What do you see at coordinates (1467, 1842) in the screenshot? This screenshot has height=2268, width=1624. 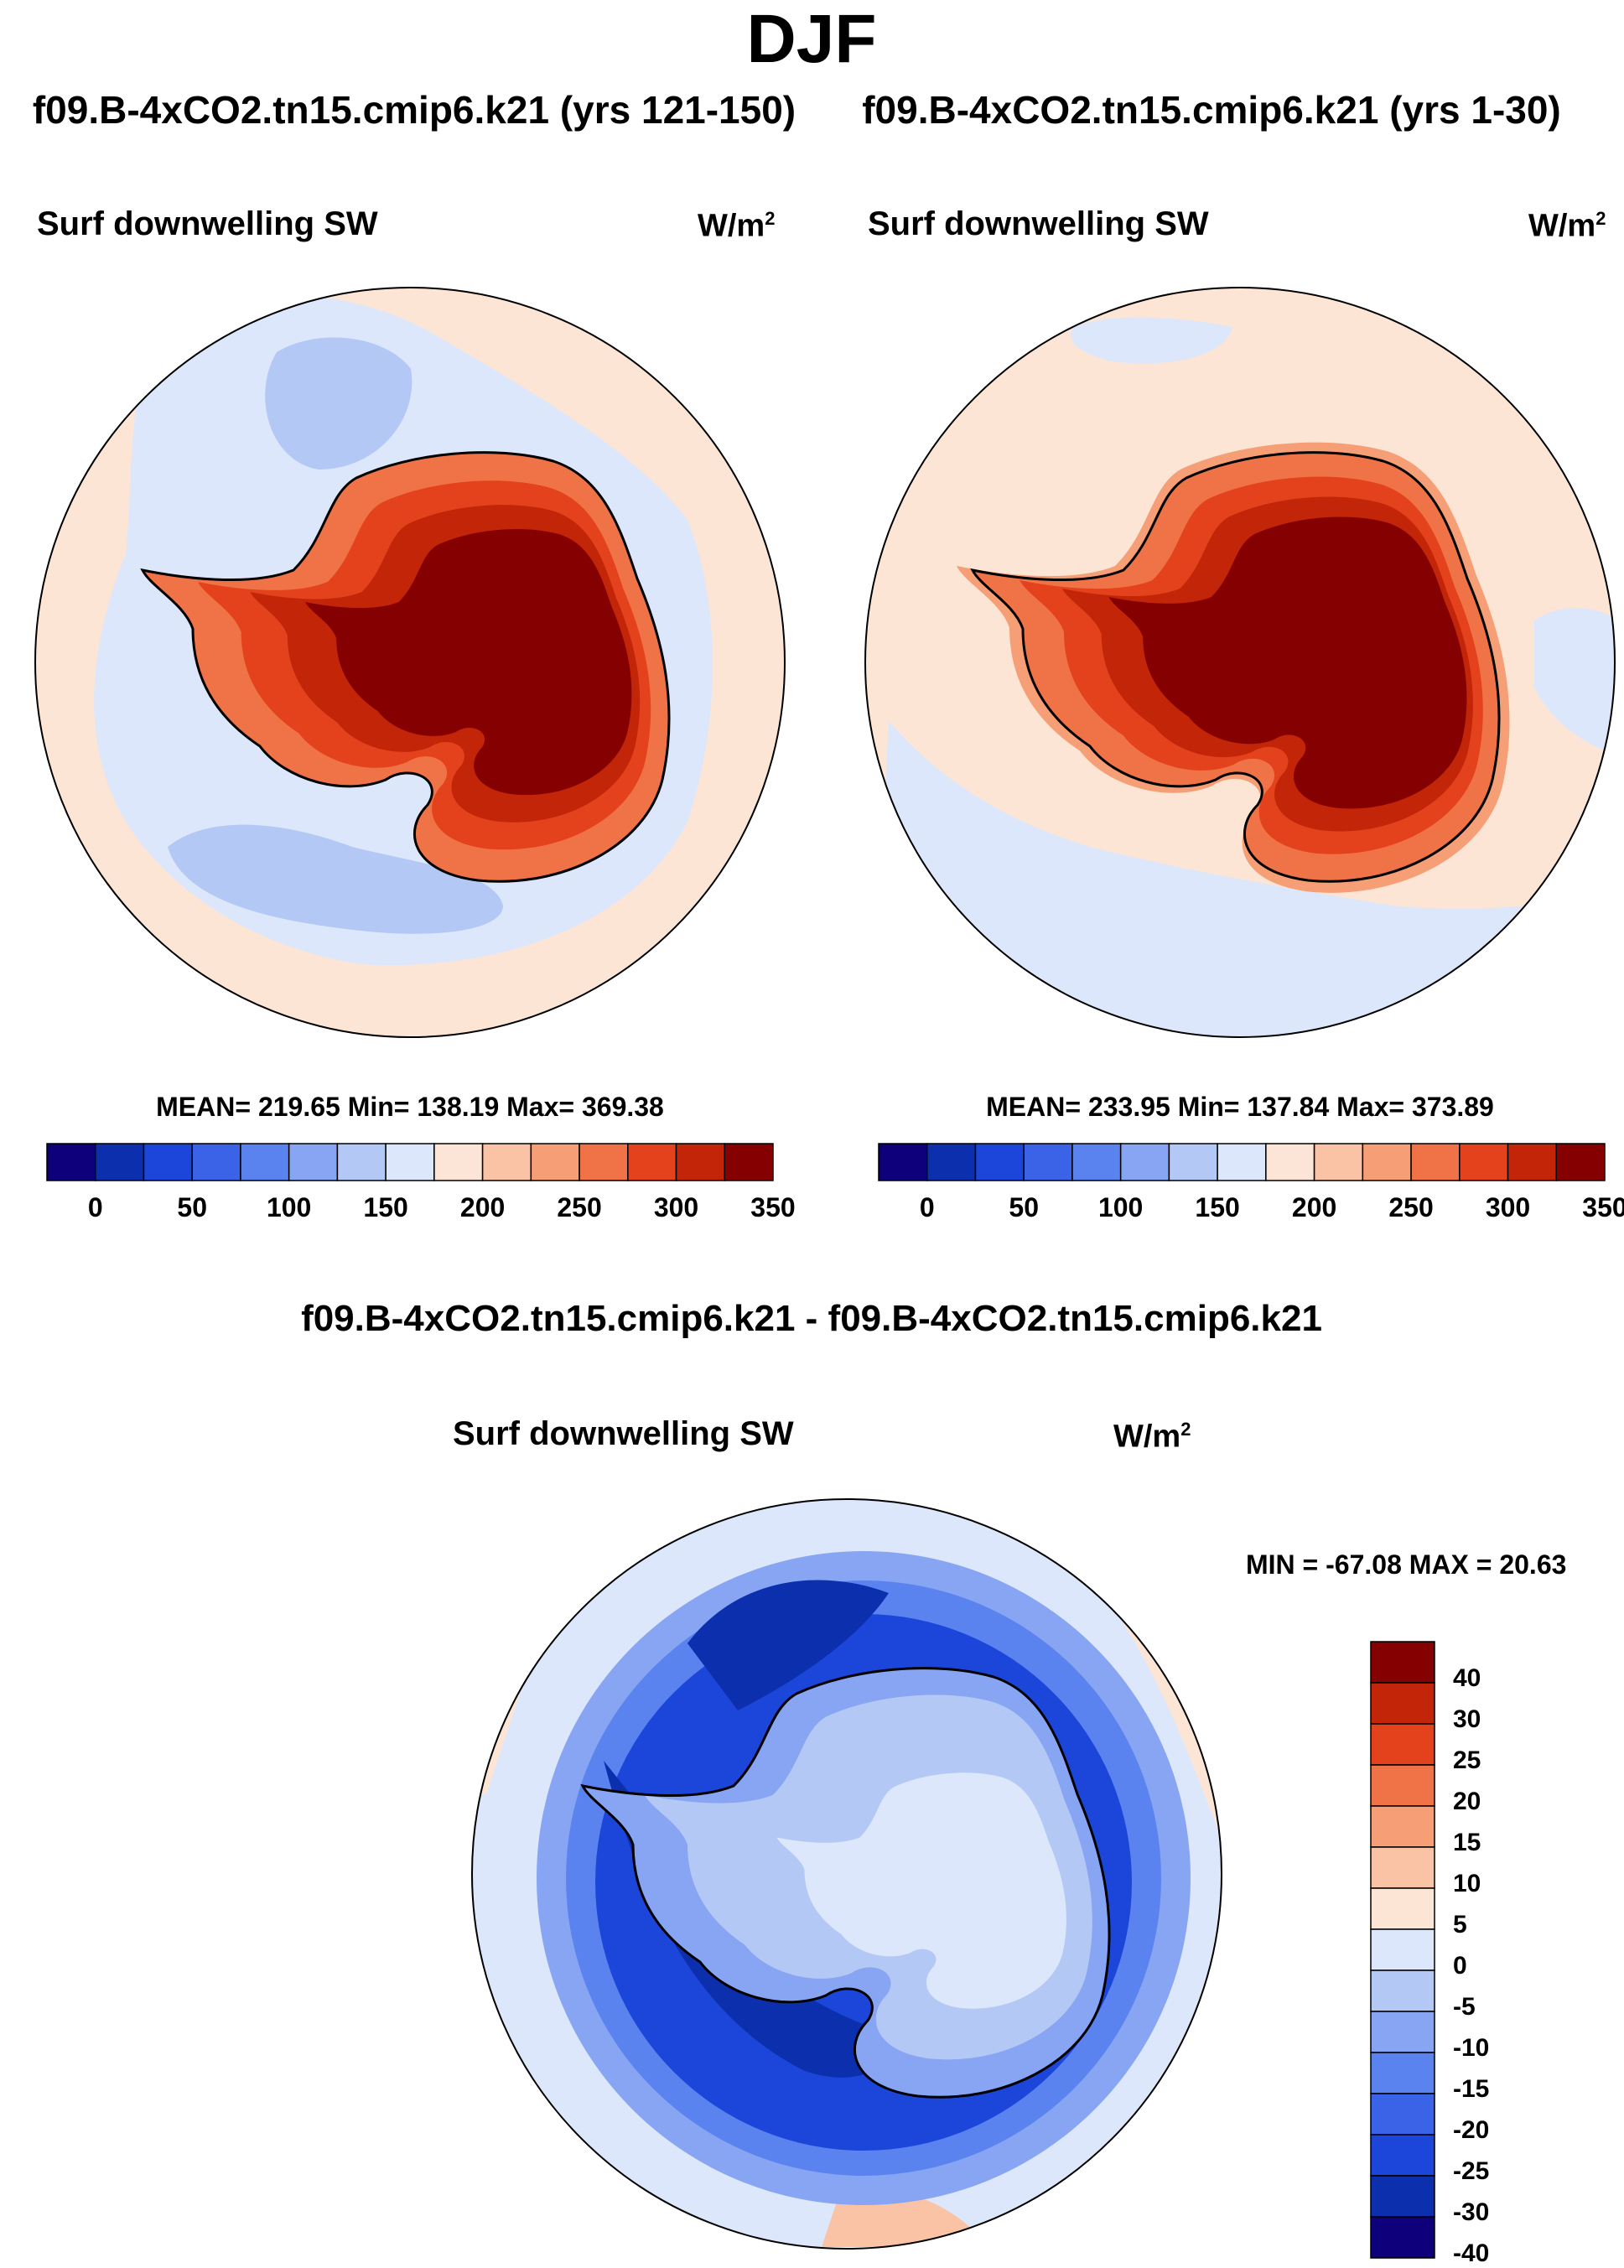 I see `colorbar-tick-label: 15` at bounding box center [1467, 1842].